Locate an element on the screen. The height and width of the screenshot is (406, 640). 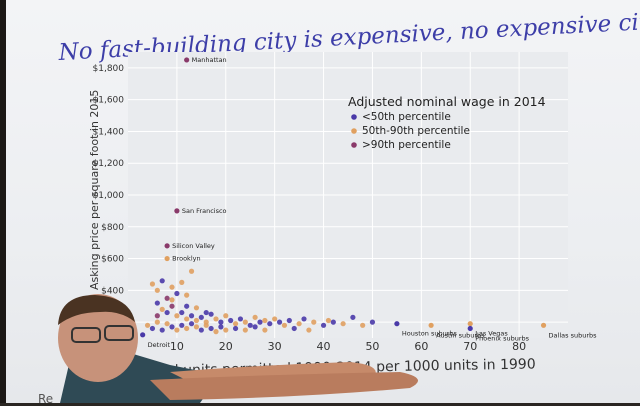
y-tick-label: $1,600 is located at coordinates (109, 101).